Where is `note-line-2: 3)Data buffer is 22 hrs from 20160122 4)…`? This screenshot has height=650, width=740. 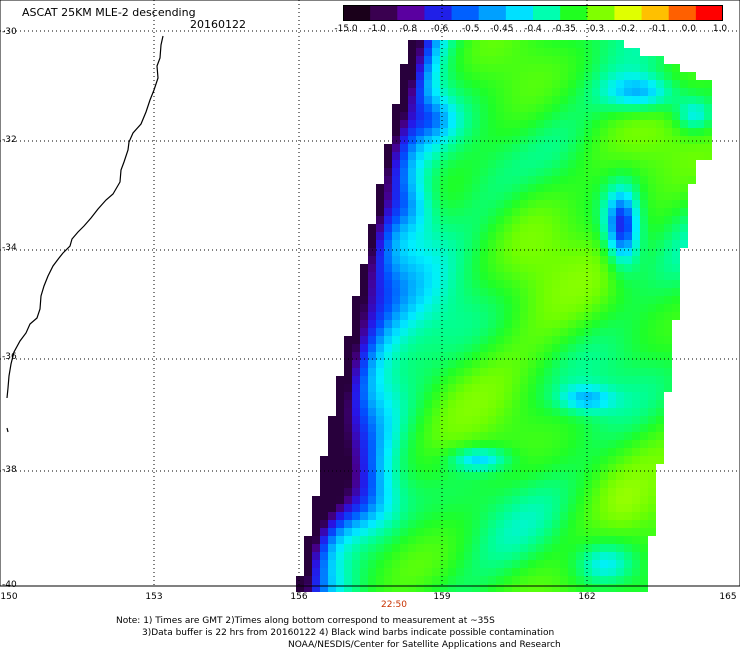
note-line-2: 3)Data buffer is 22 hrs from 20160122 4)… is located at coordinates (348, 633).